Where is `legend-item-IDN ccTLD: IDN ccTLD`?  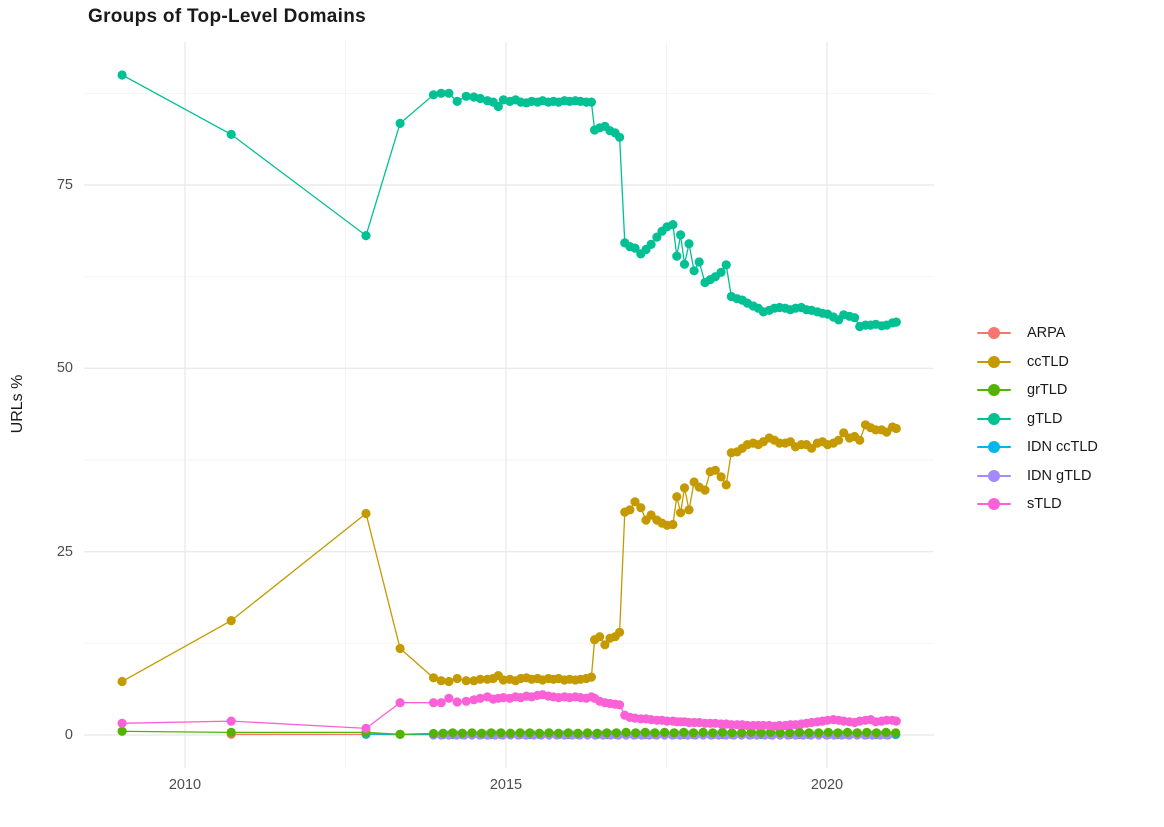 legend-item-IDN ccTLD: IDN ccTLD is located at coordinates (1037, 447).